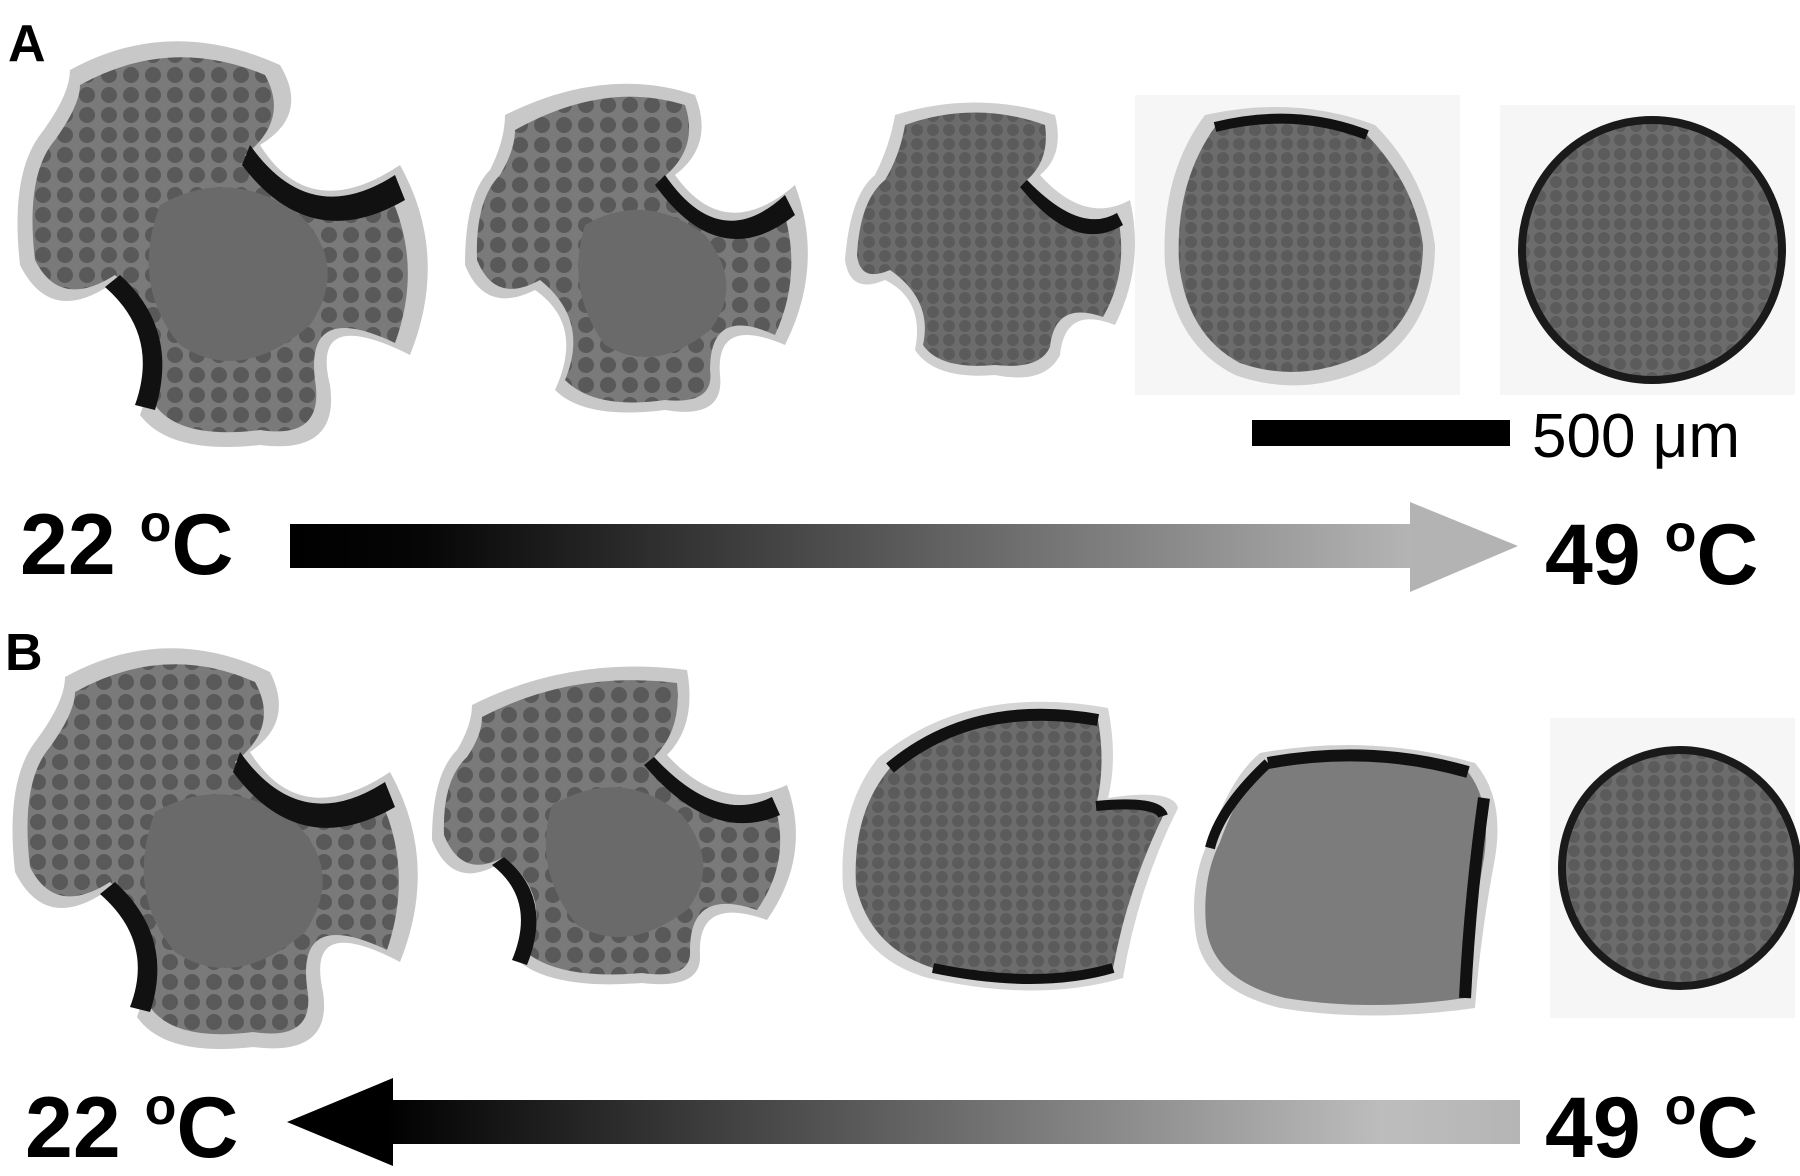  Describe the element at coordinates (215, 848) in the screenshot. I see `sample-b1-image` at that location.